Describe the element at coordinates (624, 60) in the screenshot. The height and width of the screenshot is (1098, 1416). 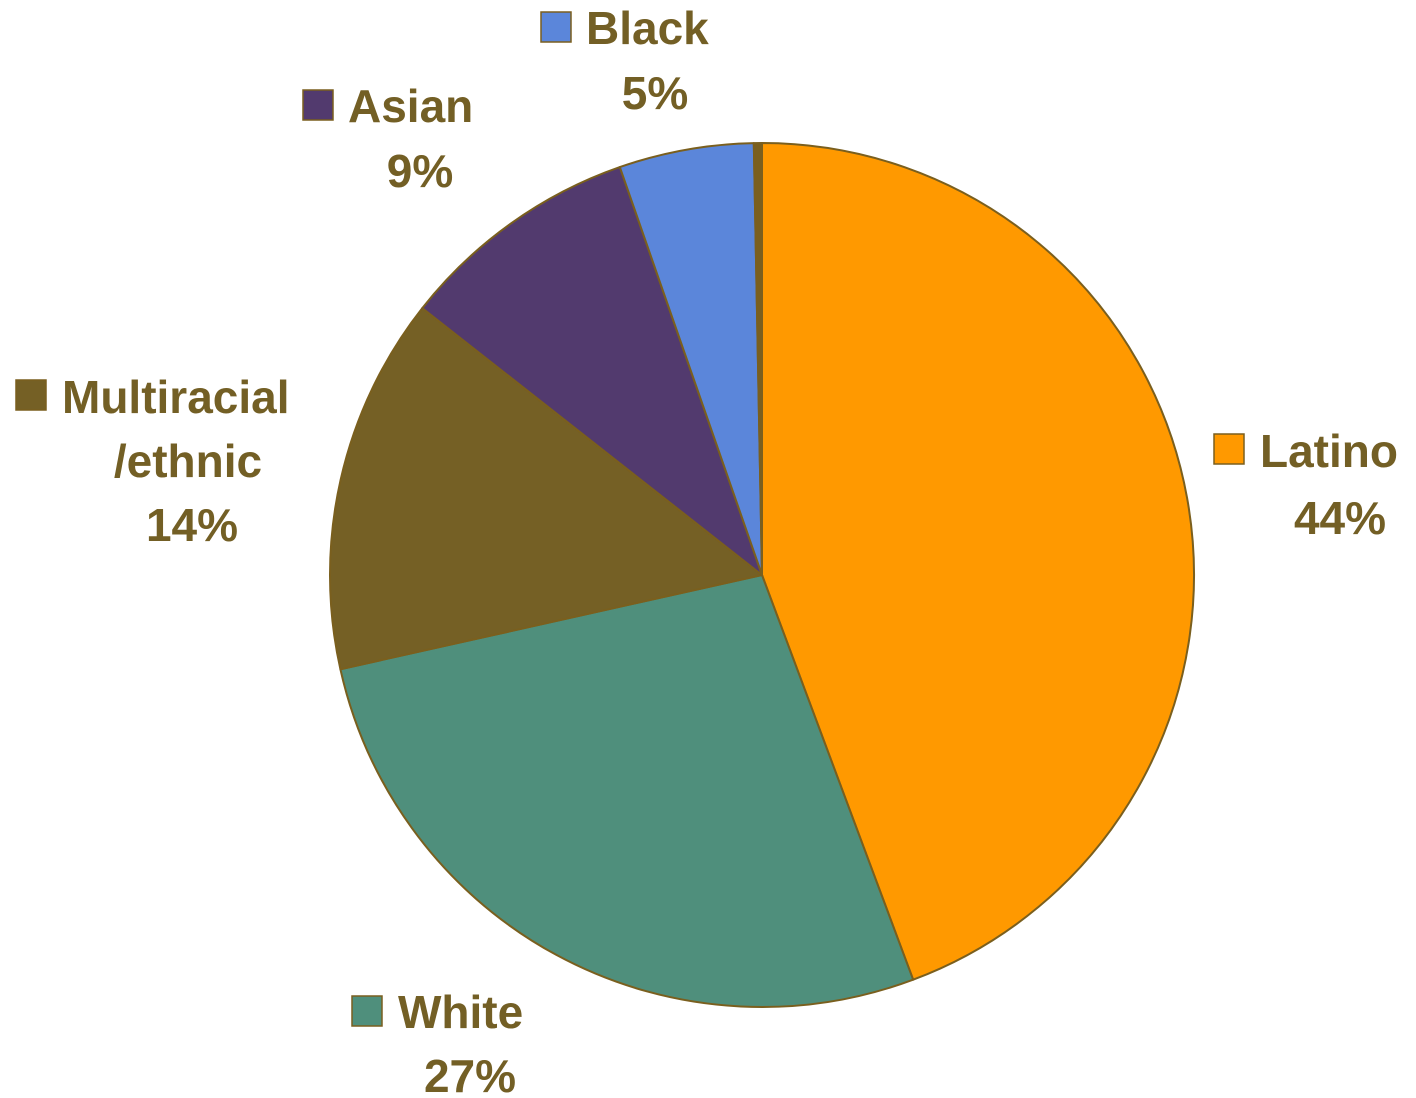
I see `label-black: Black 5%` at that location.